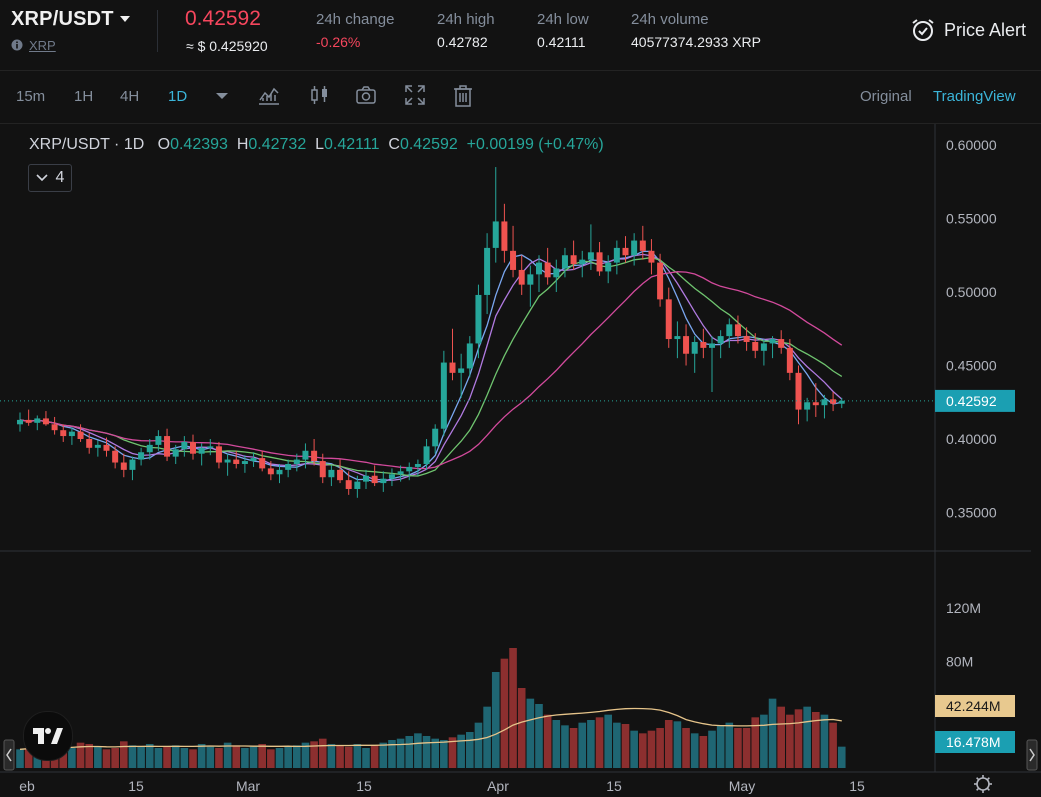 This screenshot has height=797, width=1041. What do you see at coordinates (62, 19) in the screenshot?
I see `pair-title: XRP/USDT` at bounding box center [62, 19].